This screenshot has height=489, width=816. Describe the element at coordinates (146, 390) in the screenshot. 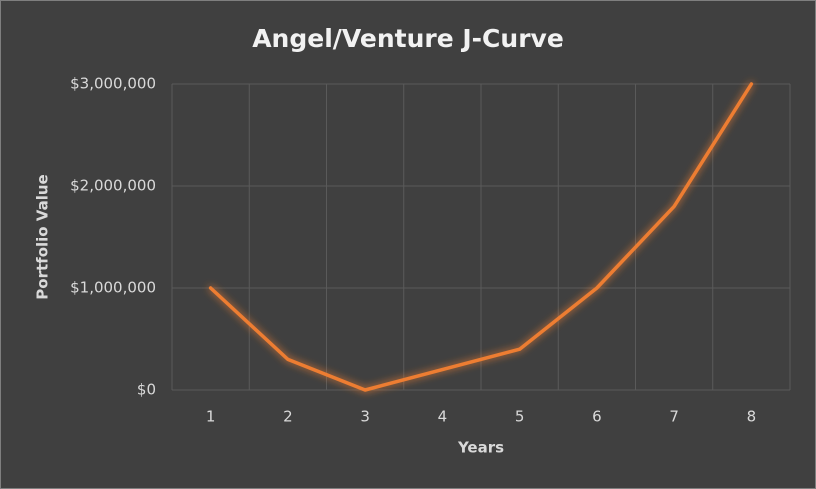

I see `y-tick-label: $0` at that location.